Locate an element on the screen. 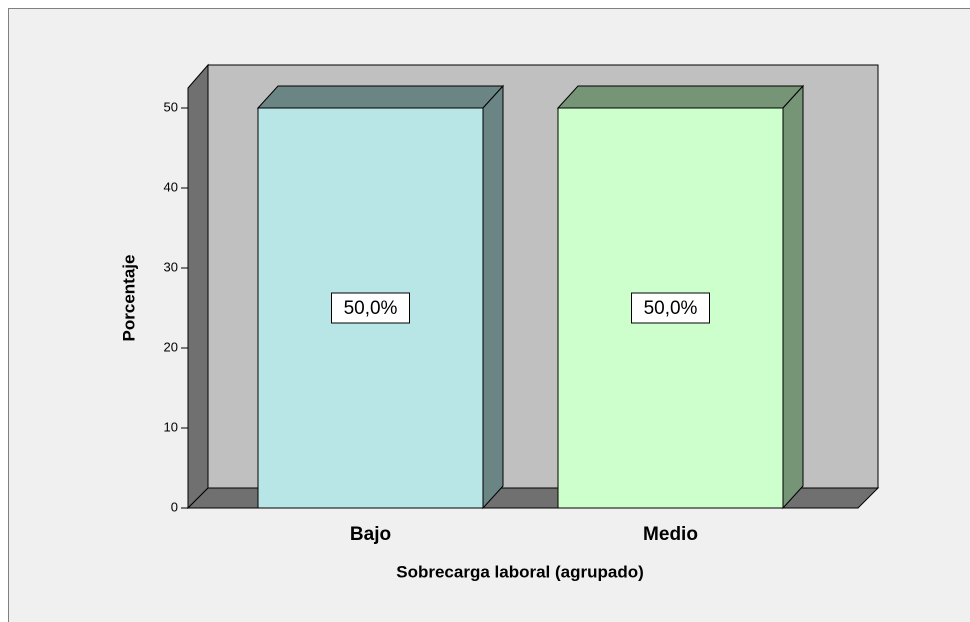 This screenshot has width=970, height=622. y-tick-label: 0 is located at coordinates (174, 506).